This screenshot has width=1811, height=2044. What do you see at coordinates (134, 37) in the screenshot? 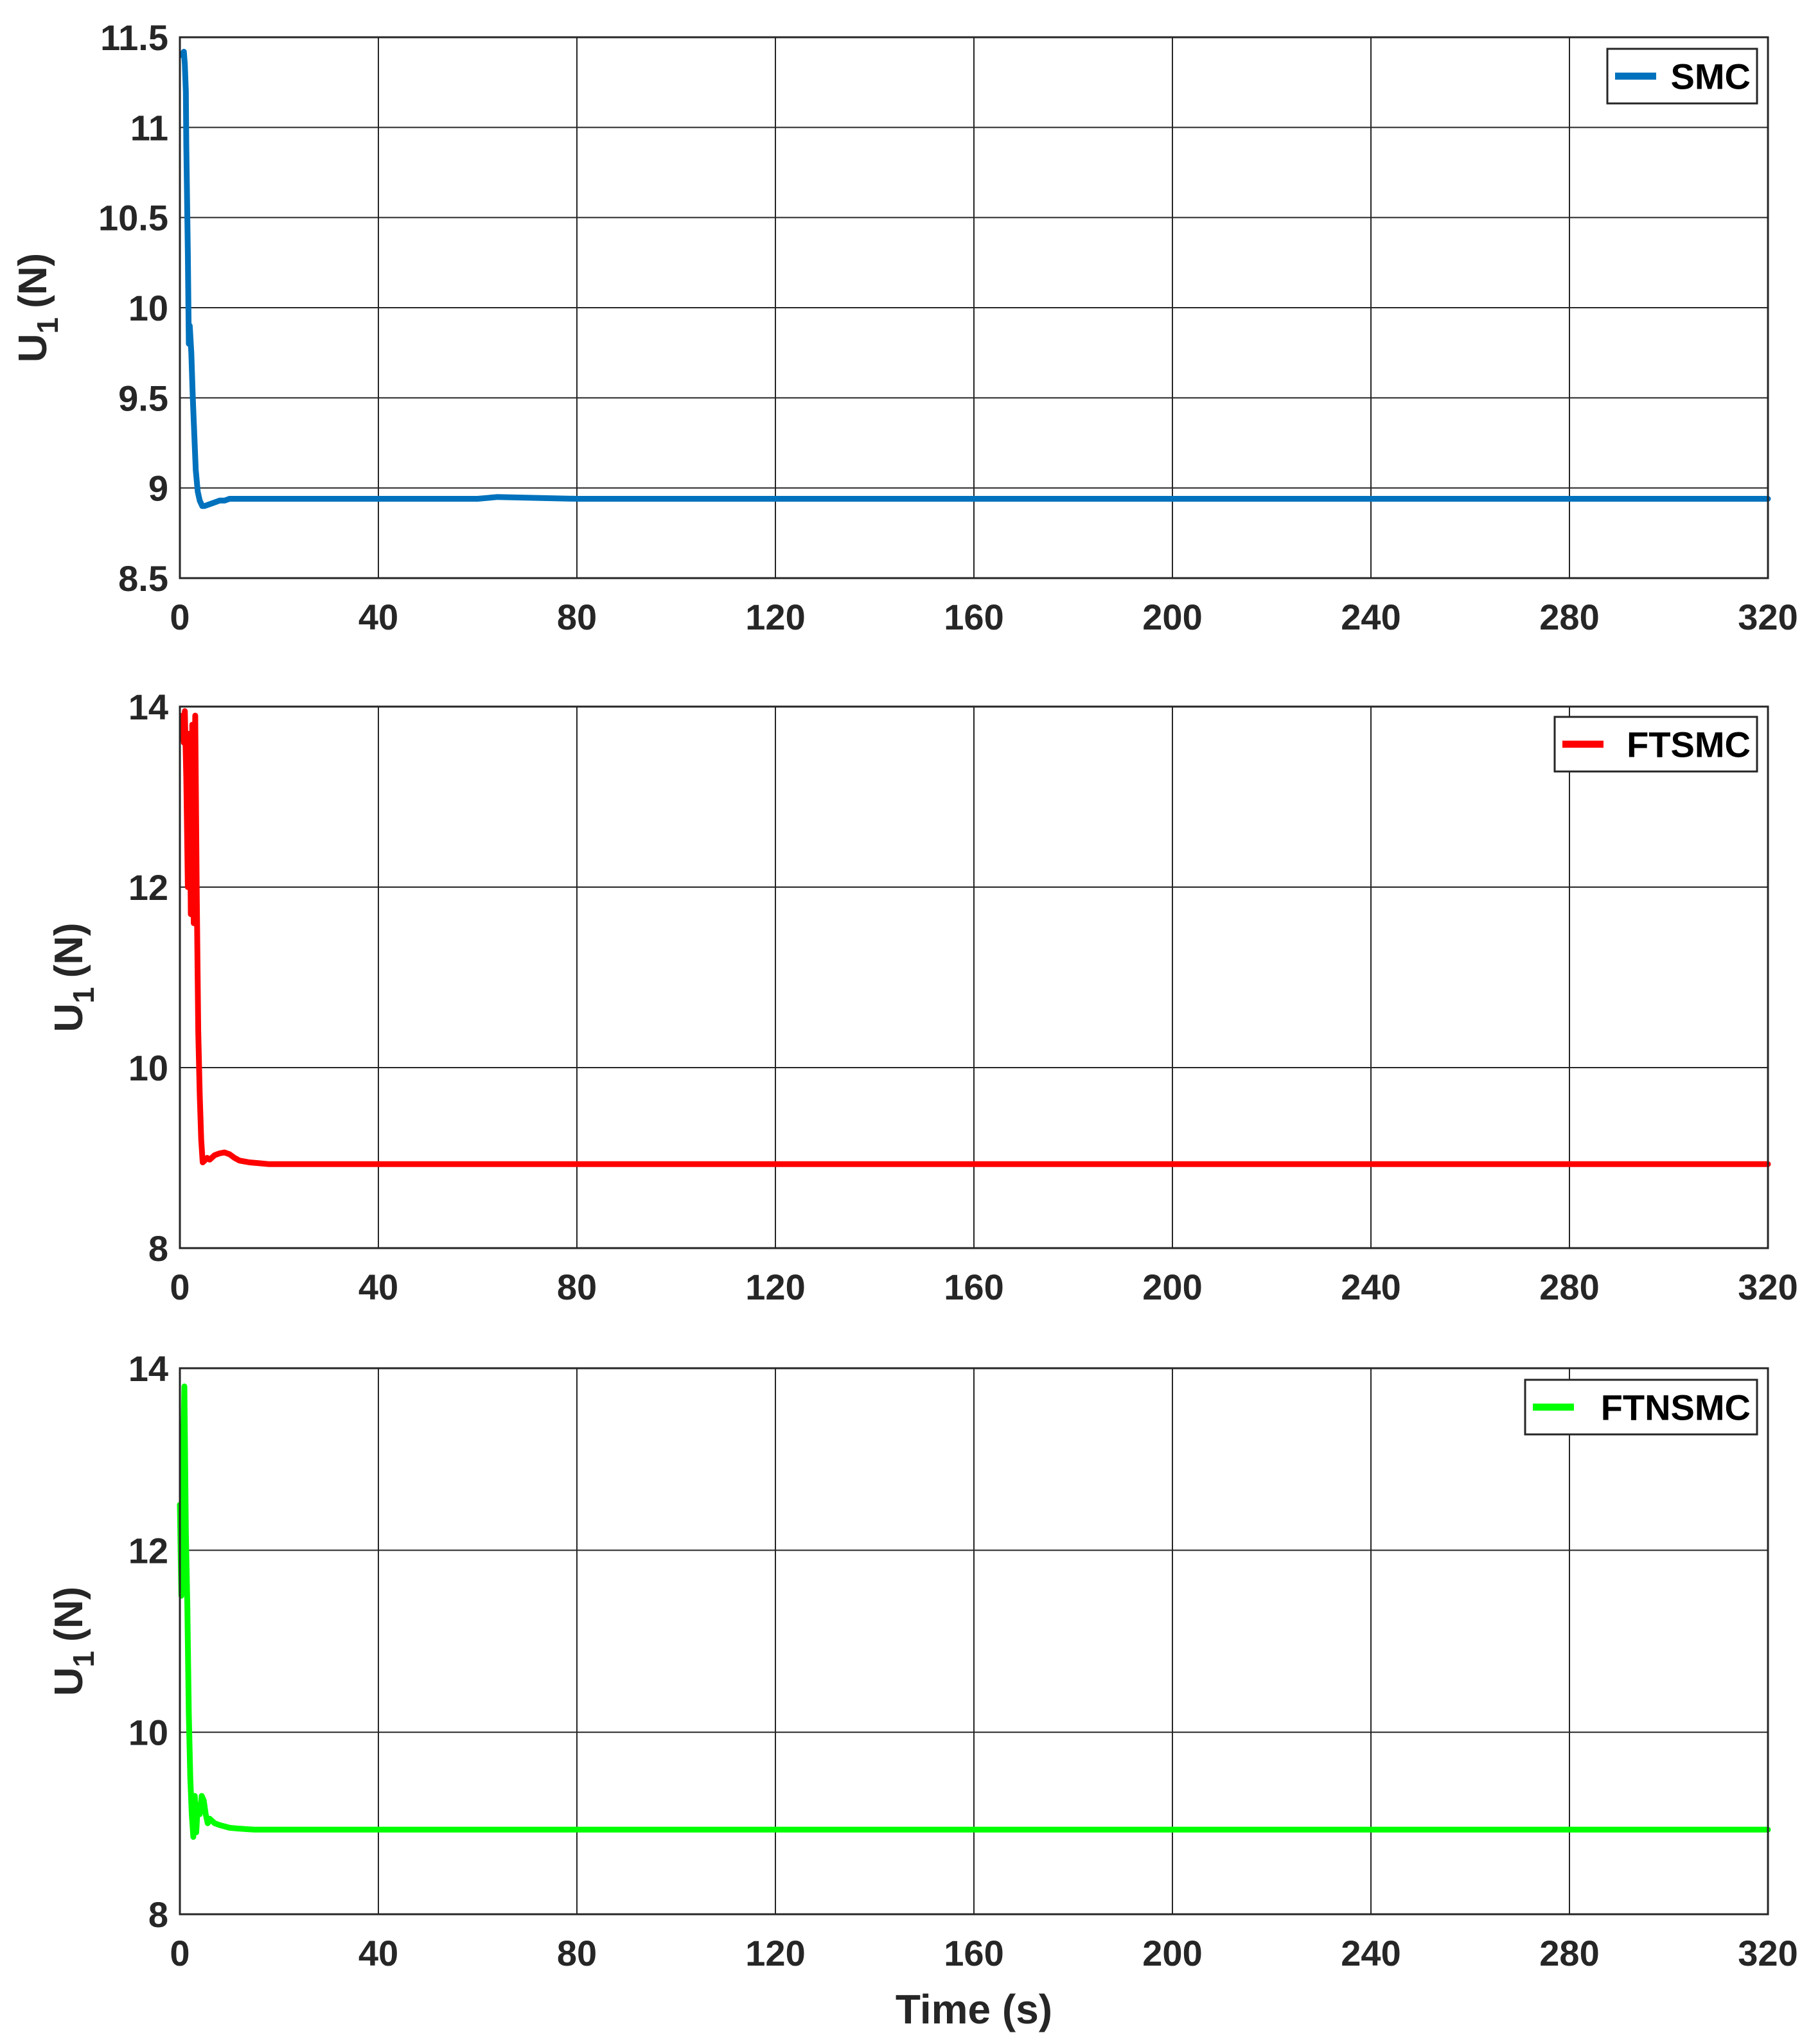
I see `y-tick-label: 11.5` at bounding box center [134, 37].